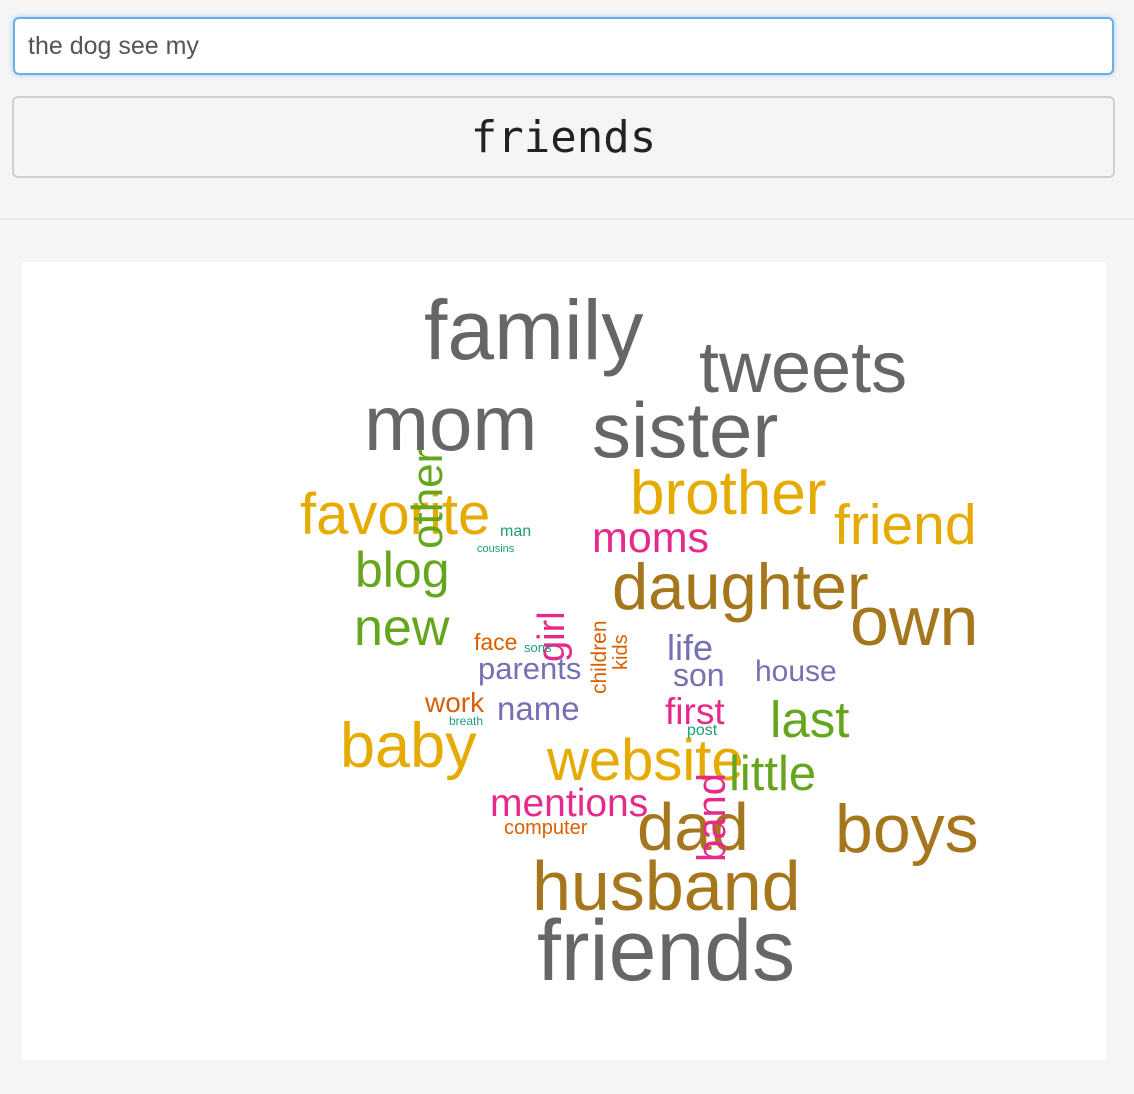  I want to click on word-husband: husband, so click(666, 886).